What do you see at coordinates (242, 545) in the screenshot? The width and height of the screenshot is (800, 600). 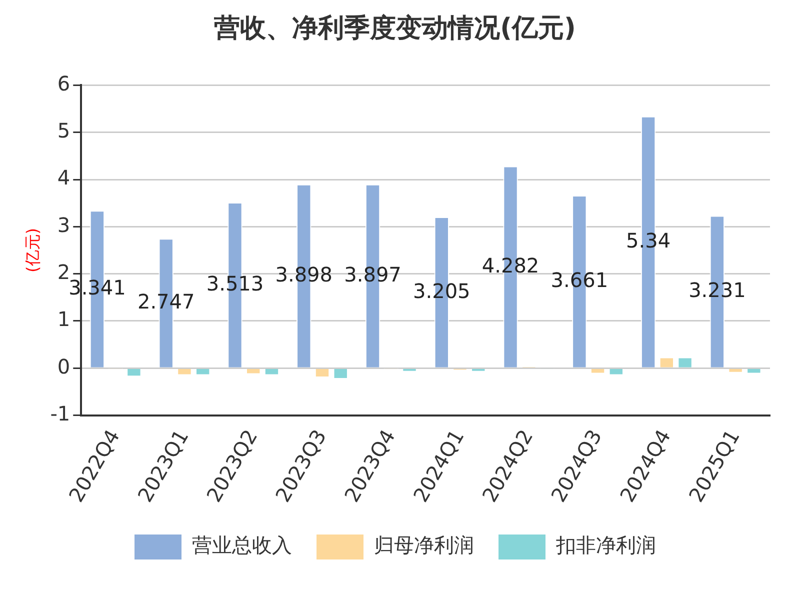 I see `legend-label: 营业总收入` at bounding box center [242, 545].